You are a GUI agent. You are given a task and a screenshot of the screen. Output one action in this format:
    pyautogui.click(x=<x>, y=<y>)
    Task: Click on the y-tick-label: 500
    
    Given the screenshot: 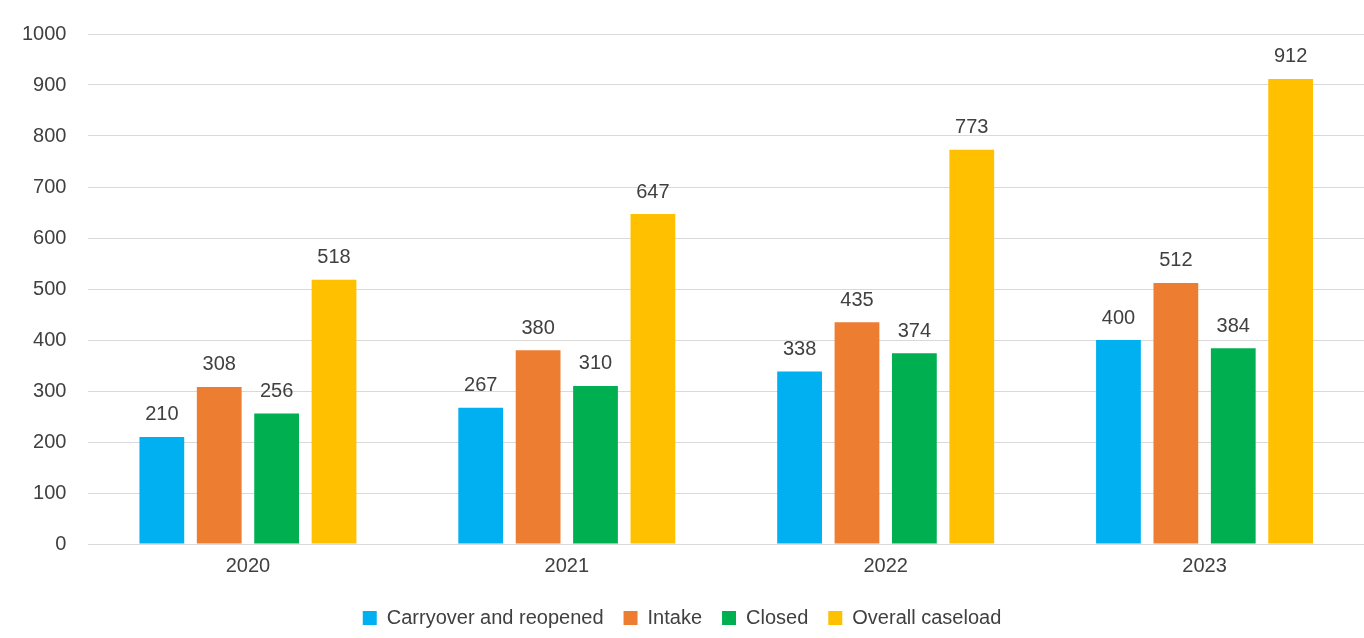 What is the action you would take?
    pyautogui.click(x=50, y=287)
    